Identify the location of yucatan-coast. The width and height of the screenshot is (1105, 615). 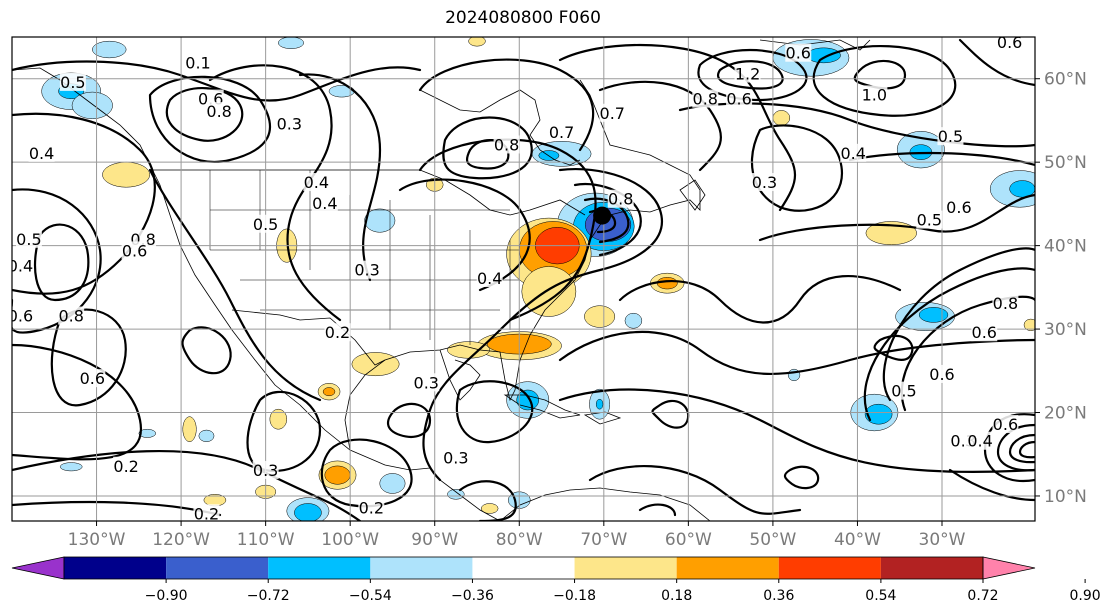
(460, 375).